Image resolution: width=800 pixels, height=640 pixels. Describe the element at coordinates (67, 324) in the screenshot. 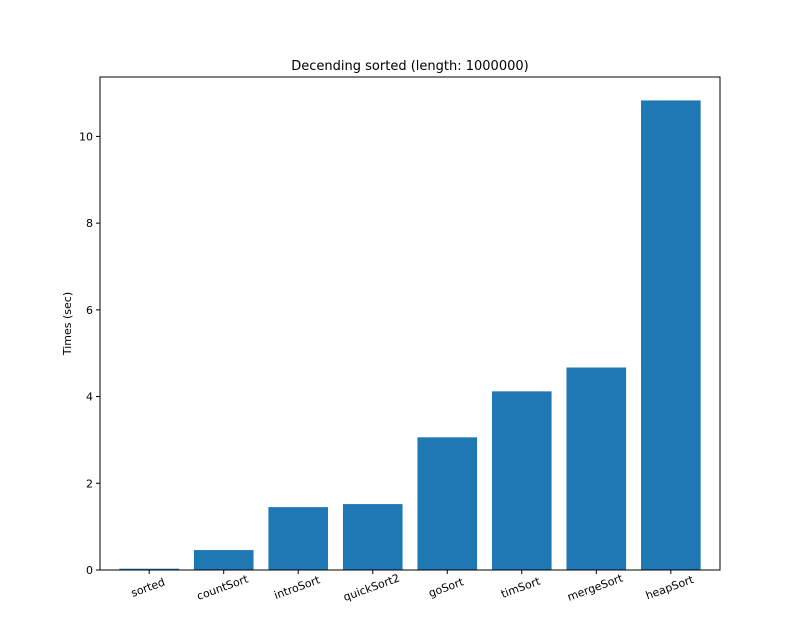

I see `y-axis-label: Times (sec)` at that location.